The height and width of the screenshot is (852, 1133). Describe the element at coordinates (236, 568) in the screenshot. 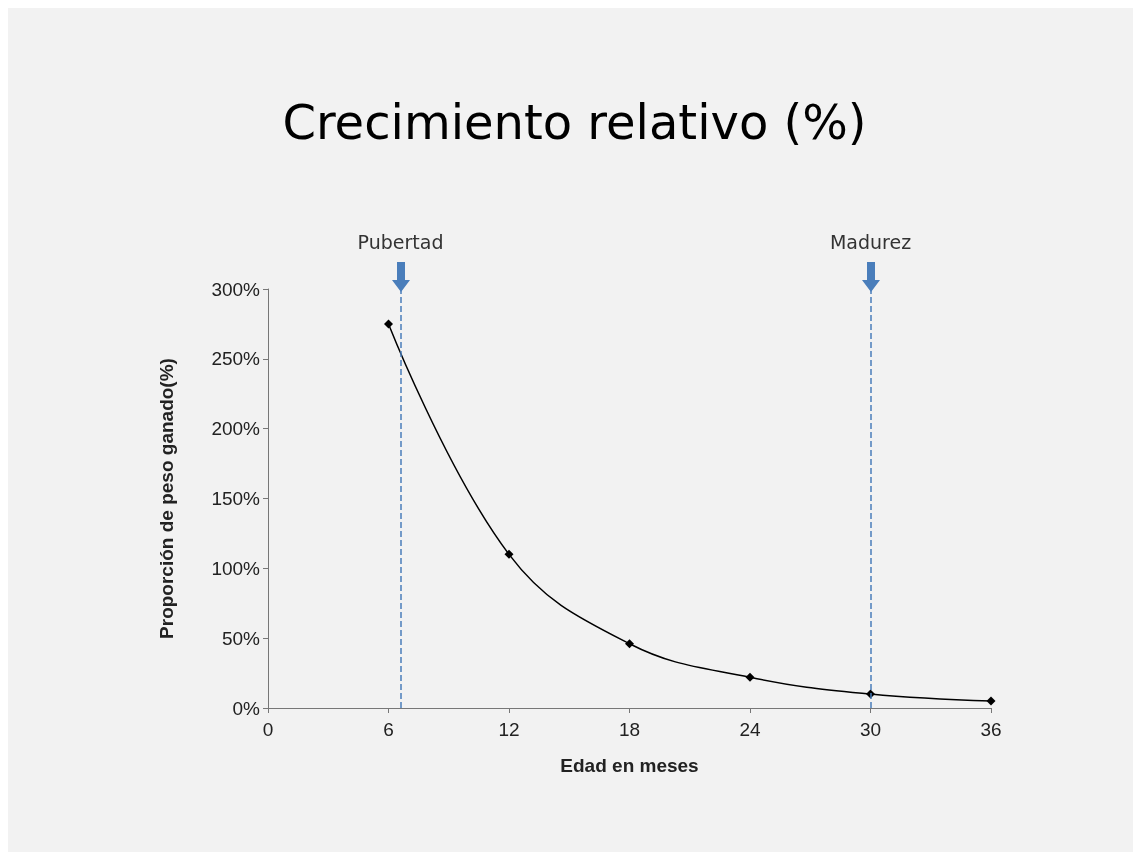

I see `y-tick-label: 100%` at that location.